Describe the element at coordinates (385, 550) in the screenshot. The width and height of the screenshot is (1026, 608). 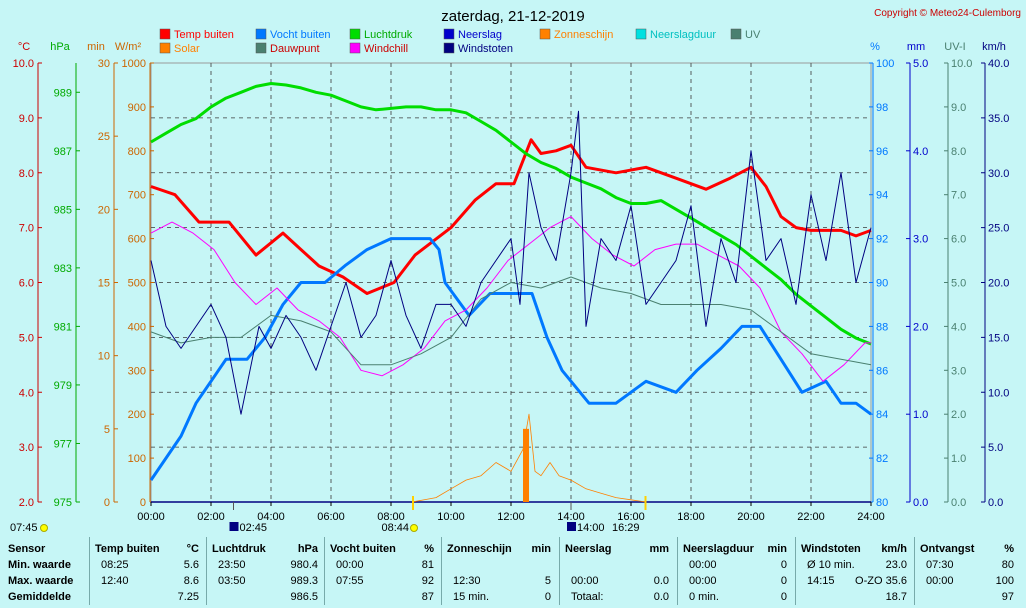
I see `footer-header-row: Vocht buiten%` at that location.